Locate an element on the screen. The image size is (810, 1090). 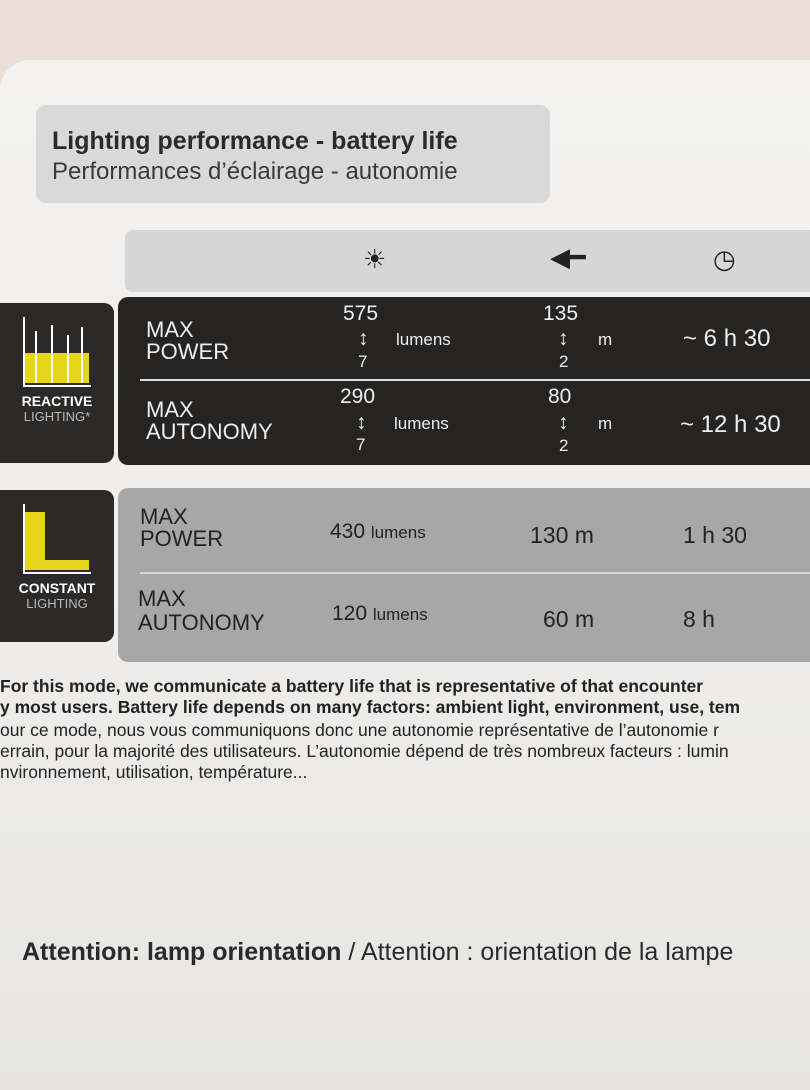
battery-time: 8 h is located at coordinates (699, 619).